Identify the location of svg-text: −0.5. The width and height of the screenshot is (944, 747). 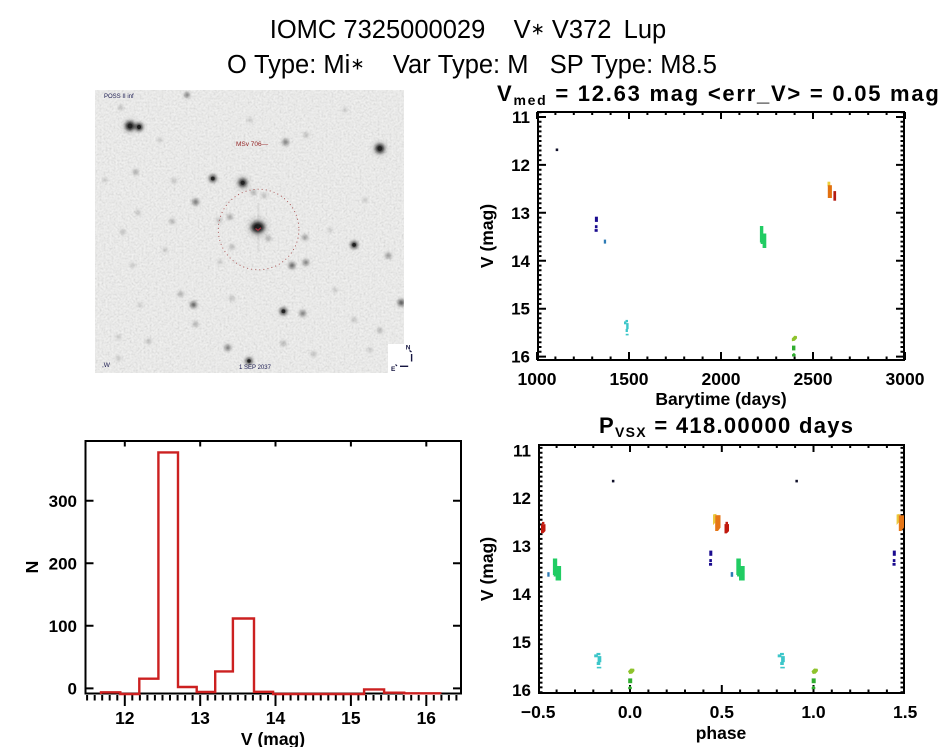
(538, 712).